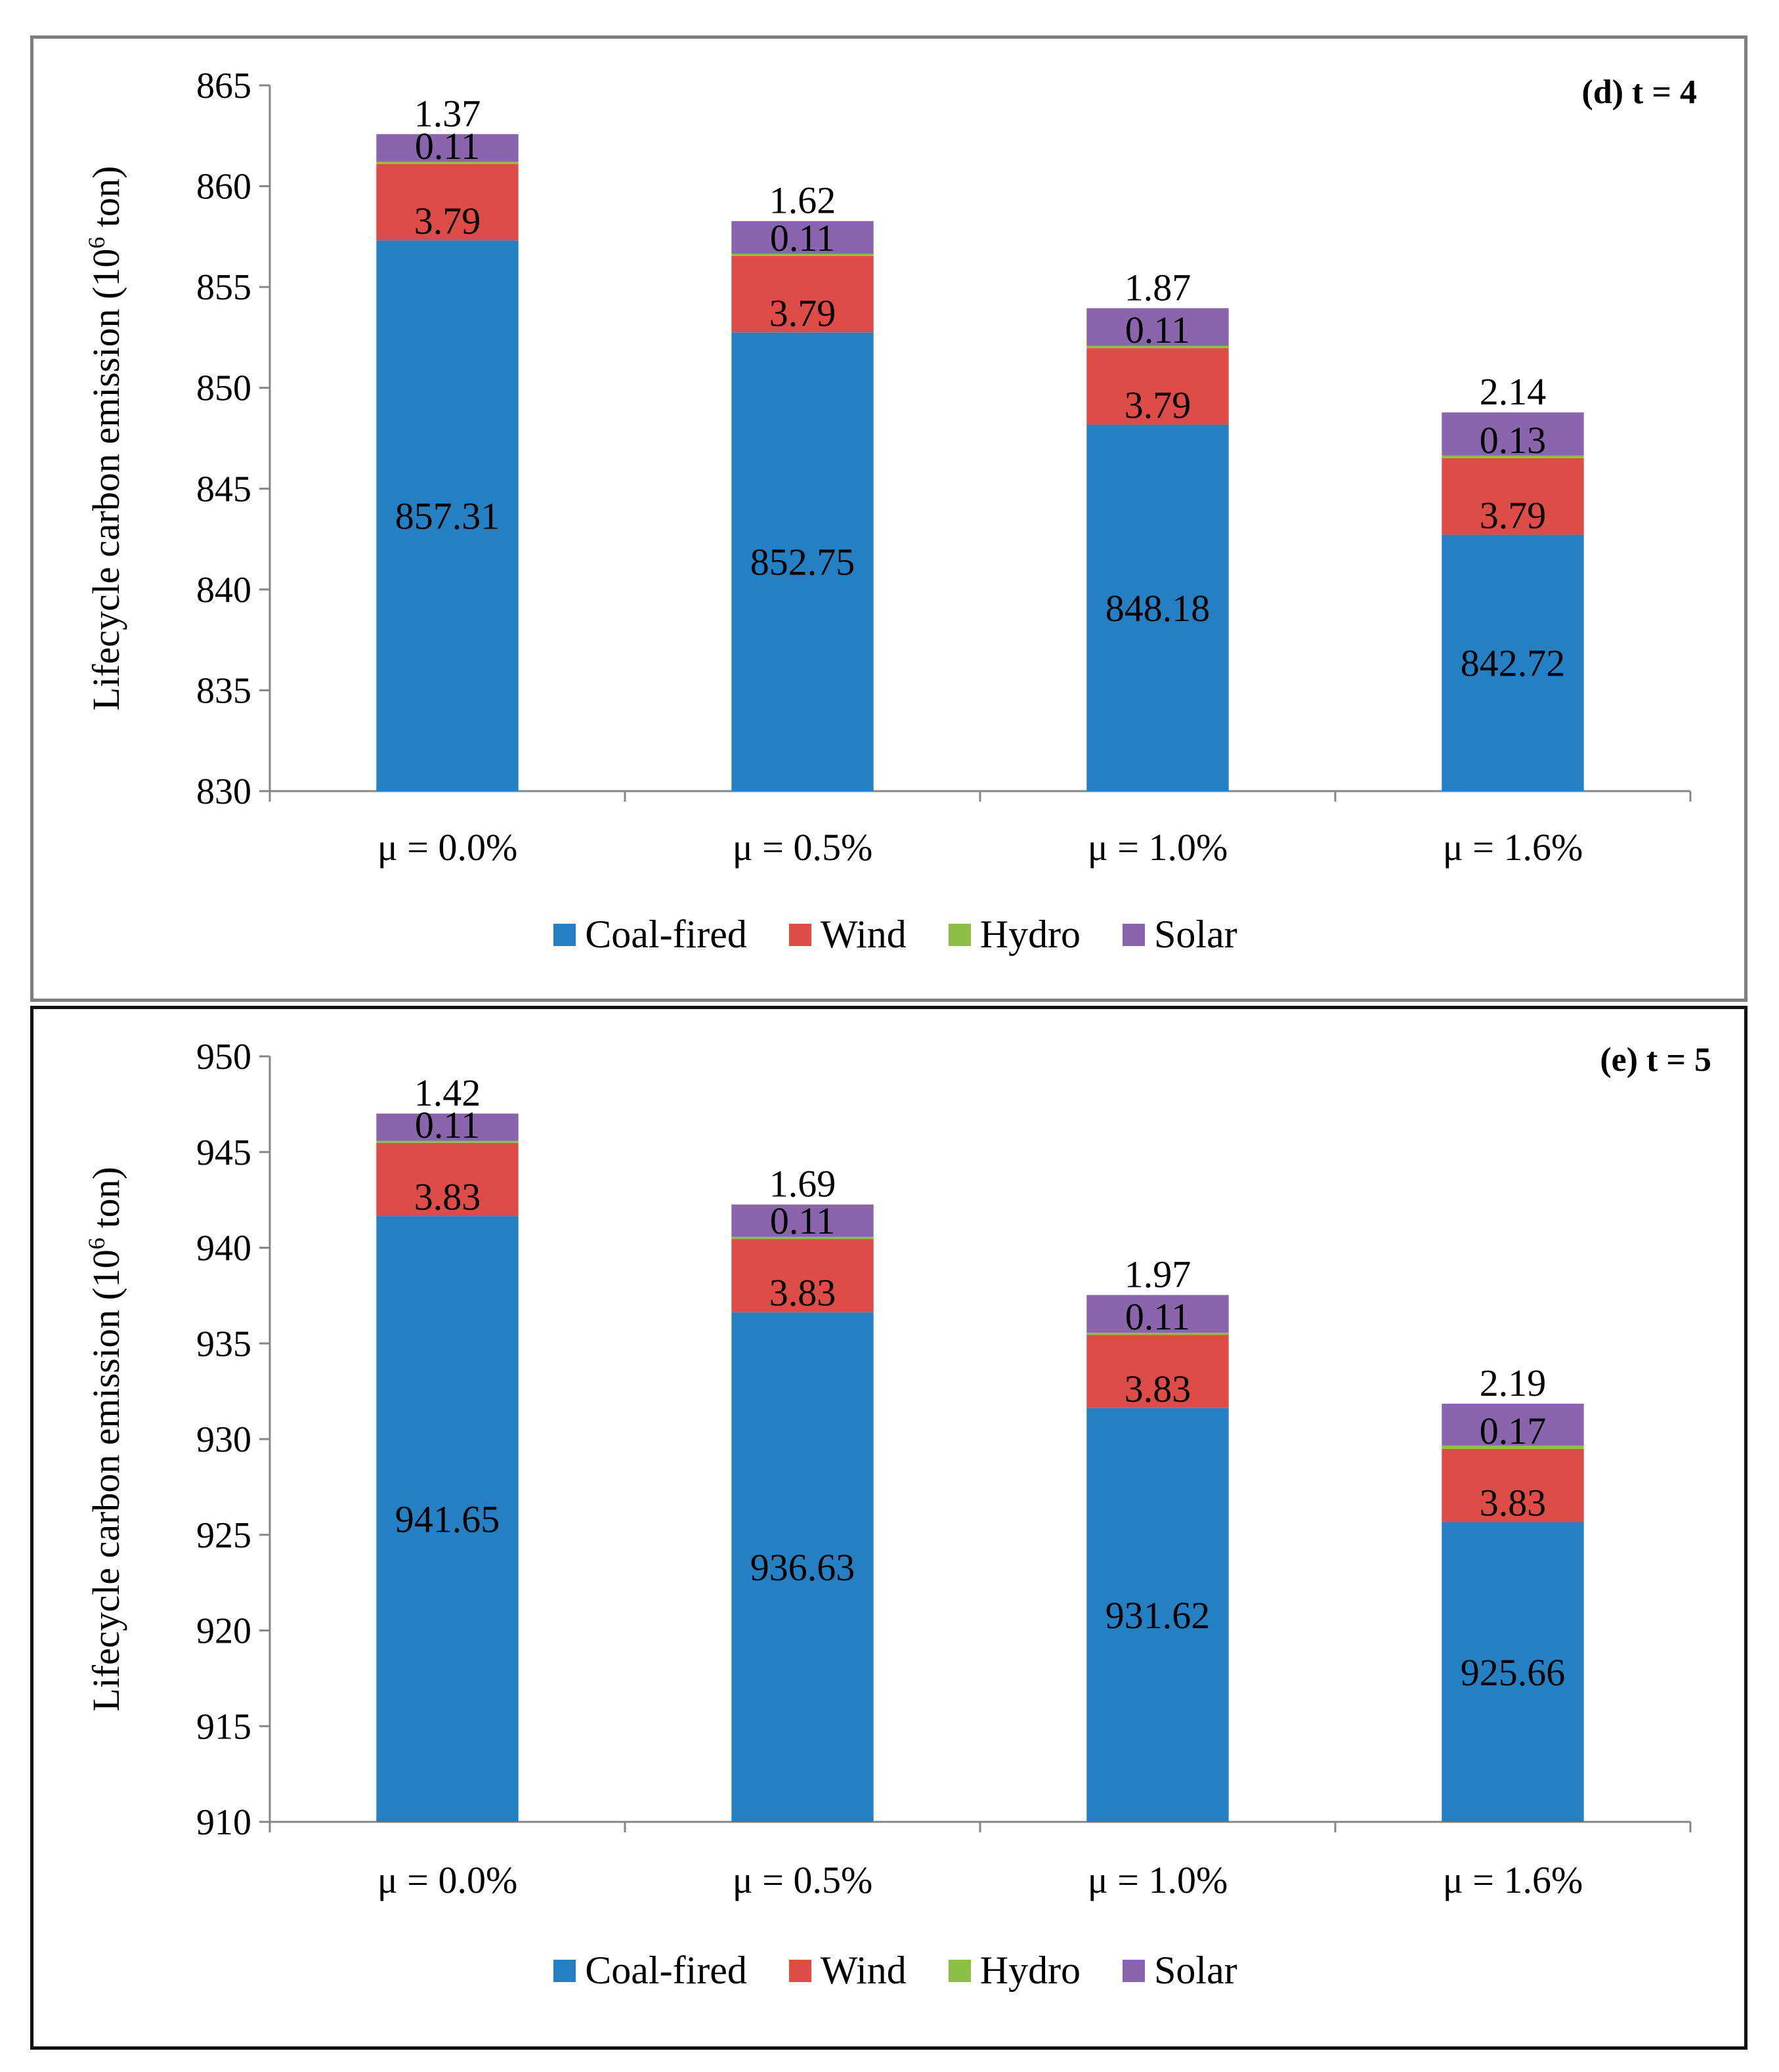  Describe the element at coordinates (1513, 1431) in the screenshot. I see `chart-e-label-hydro: 0.17` at that location.